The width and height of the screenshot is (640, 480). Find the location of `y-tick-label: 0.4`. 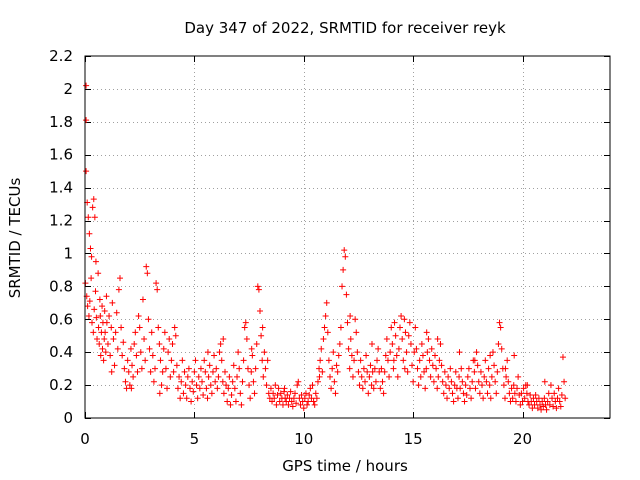

y-tick-label: 0.4 is located at coordinates (61, 352).